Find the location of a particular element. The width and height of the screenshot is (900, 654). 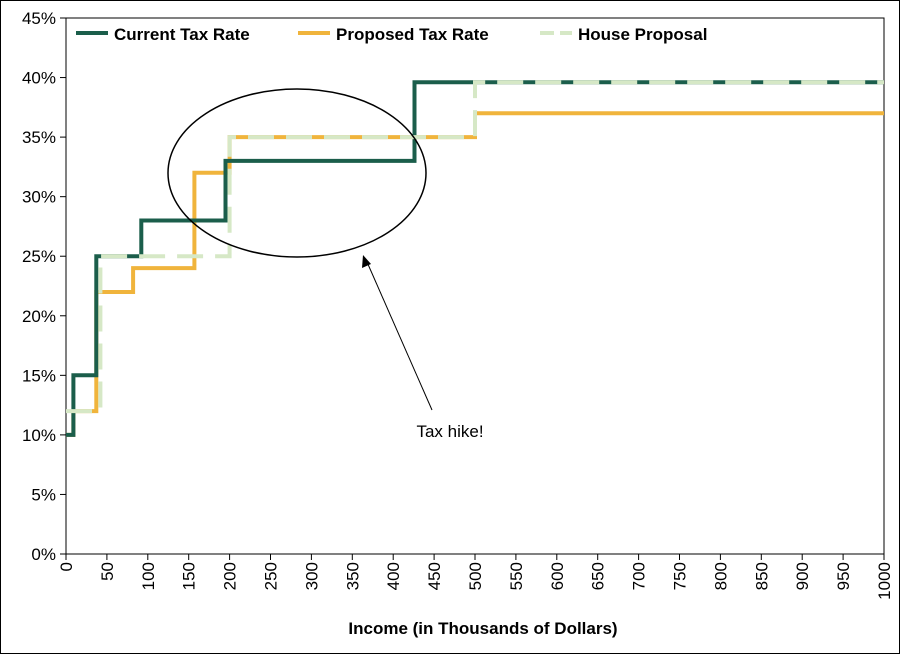

y-tick-label: 45% is located at coordinates (39, 18).